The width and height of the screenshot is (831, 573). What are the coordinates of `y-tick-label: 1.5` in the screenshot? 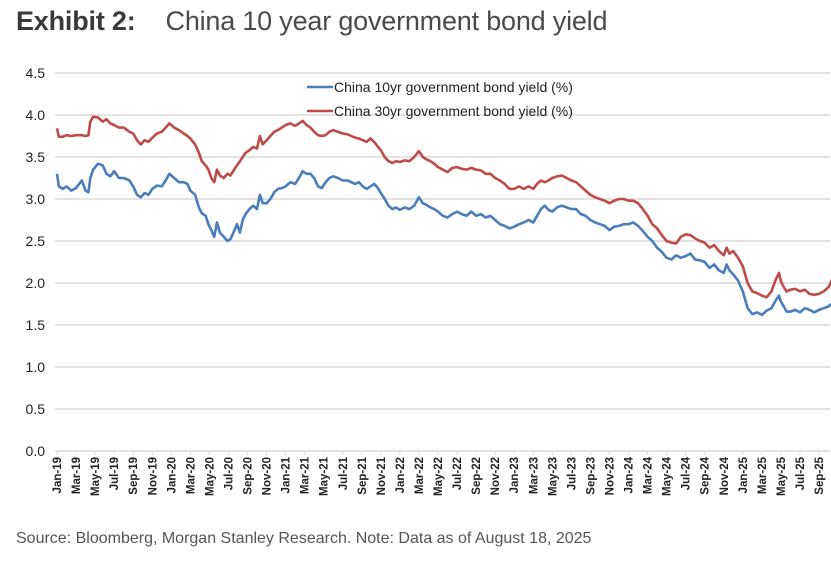 It's located at (36, 325).